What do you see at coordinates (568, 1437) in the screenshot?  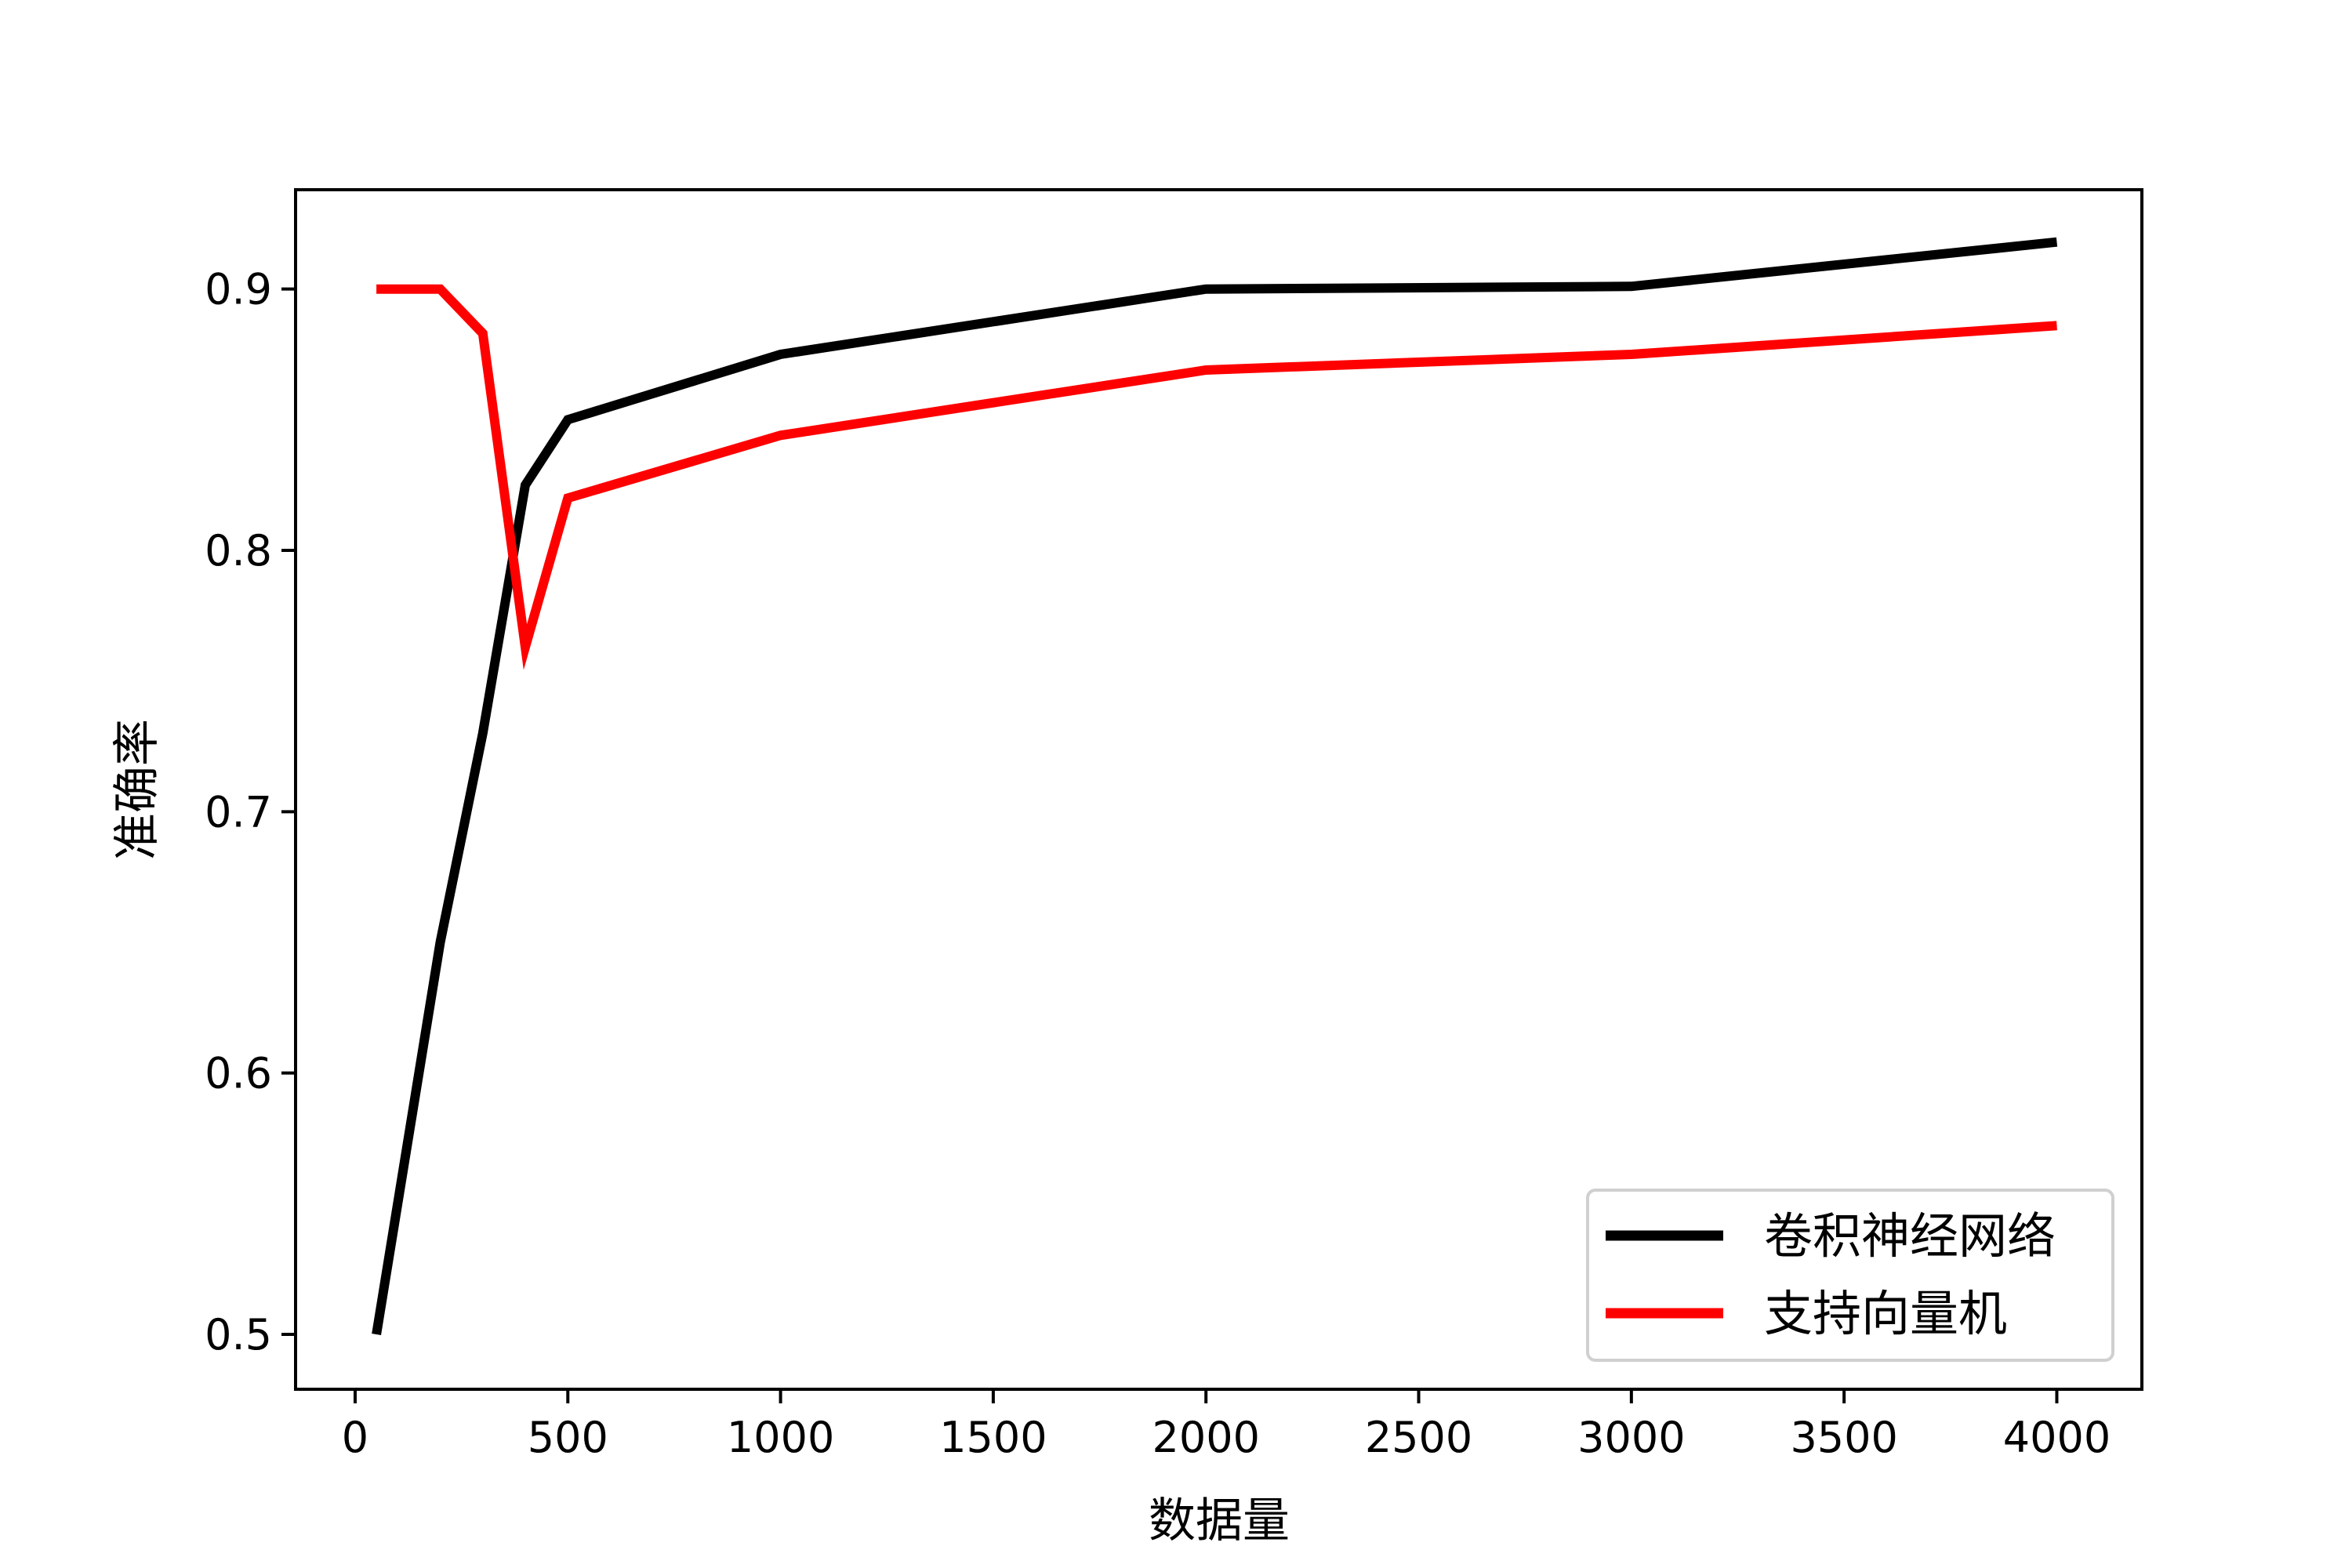 I see `x-tick-label: 500` at bounding box center [568, 1437].